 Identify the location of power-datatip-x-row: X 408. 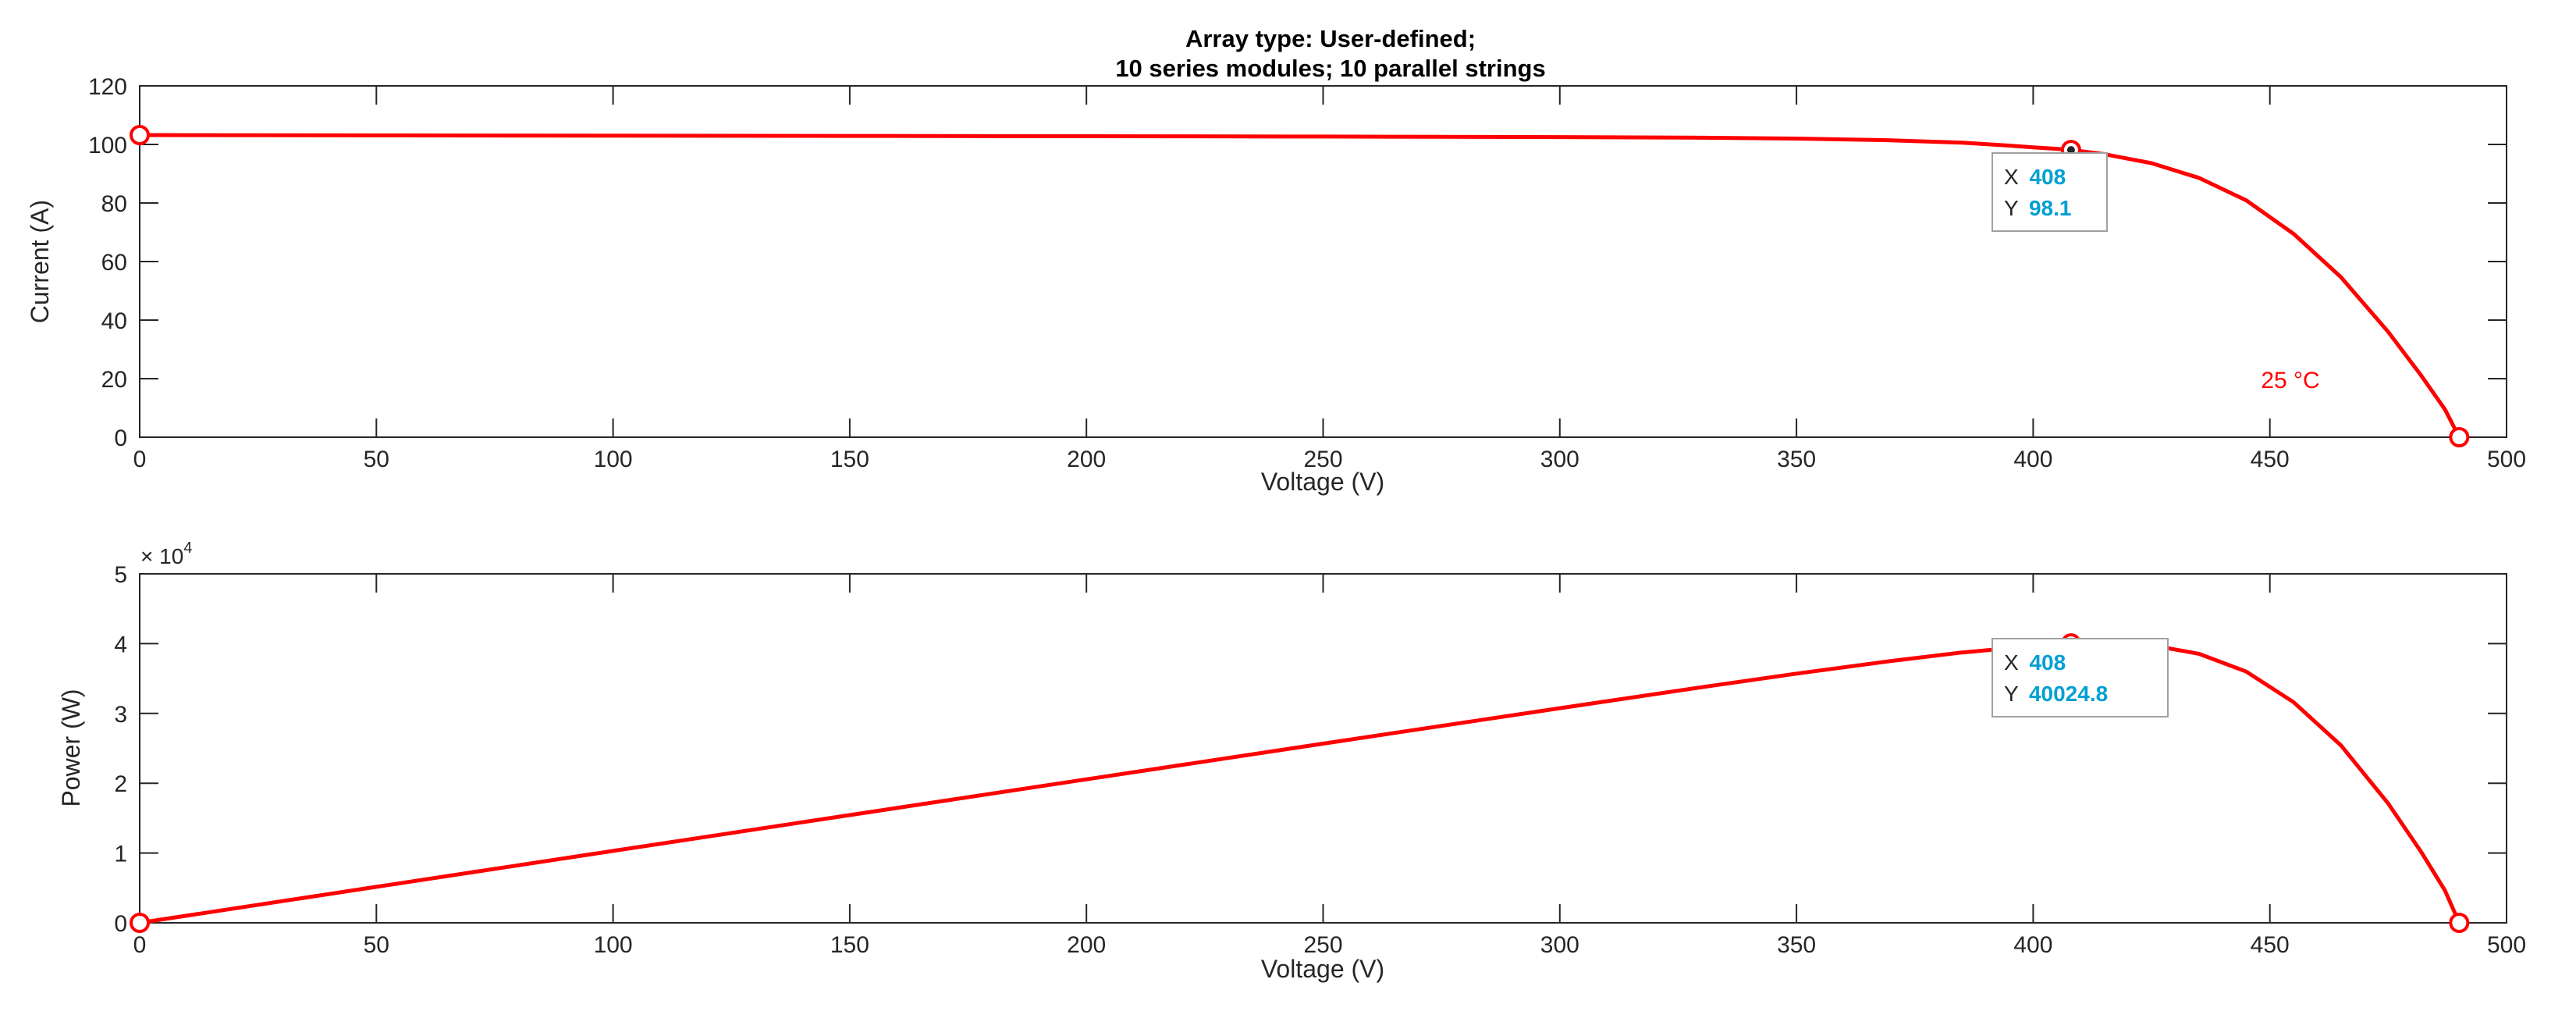
(2035, 662).